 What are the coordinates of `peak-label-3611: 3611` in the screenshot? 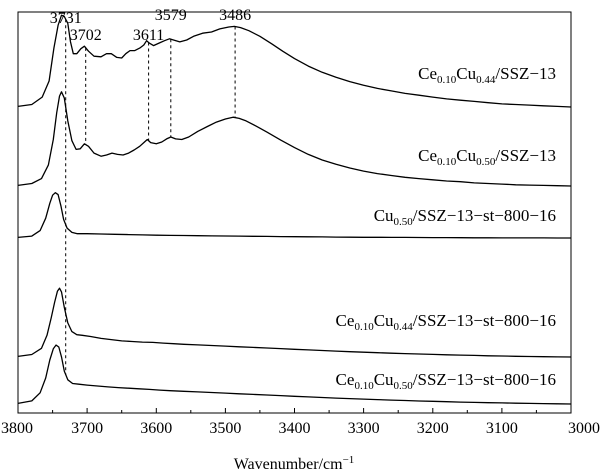 It's located at (148, 35).